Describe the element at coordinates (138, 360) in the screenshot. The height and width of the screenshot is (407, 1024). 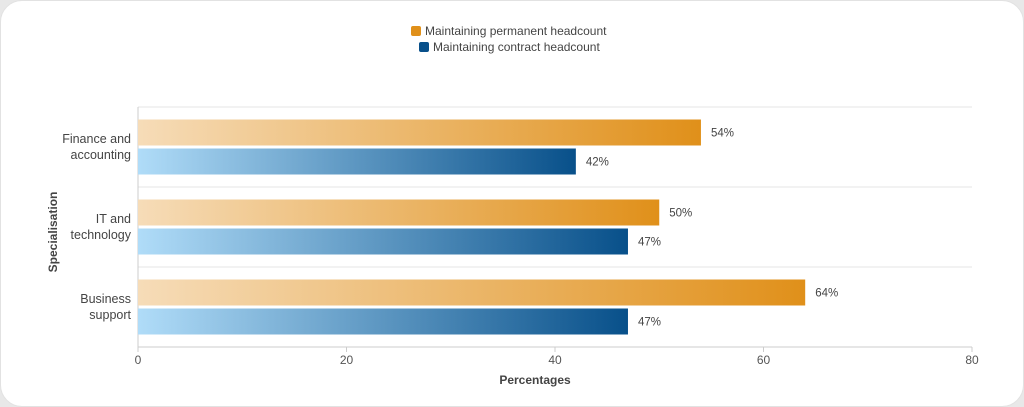
I see `x-tick-label: 0` at that location.